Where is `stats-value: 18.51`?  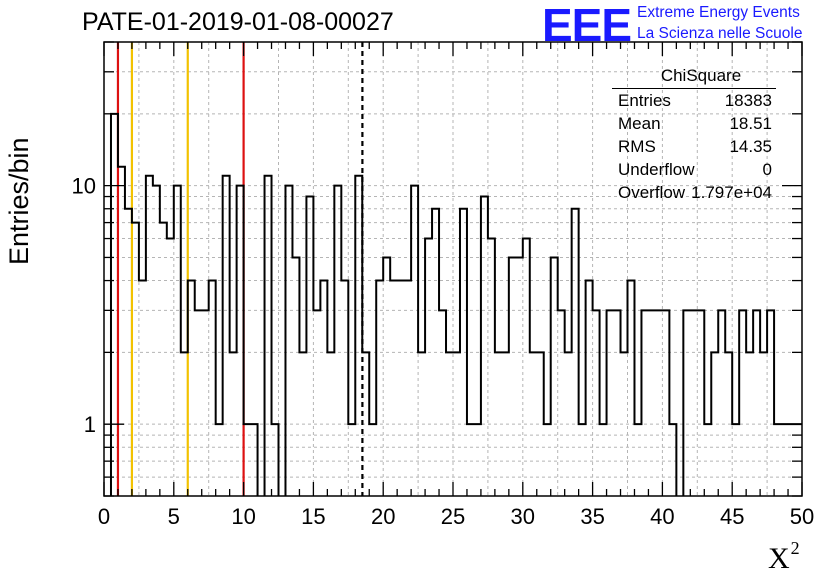
stats-value: 18.51 is located at coordinates (750, 123).